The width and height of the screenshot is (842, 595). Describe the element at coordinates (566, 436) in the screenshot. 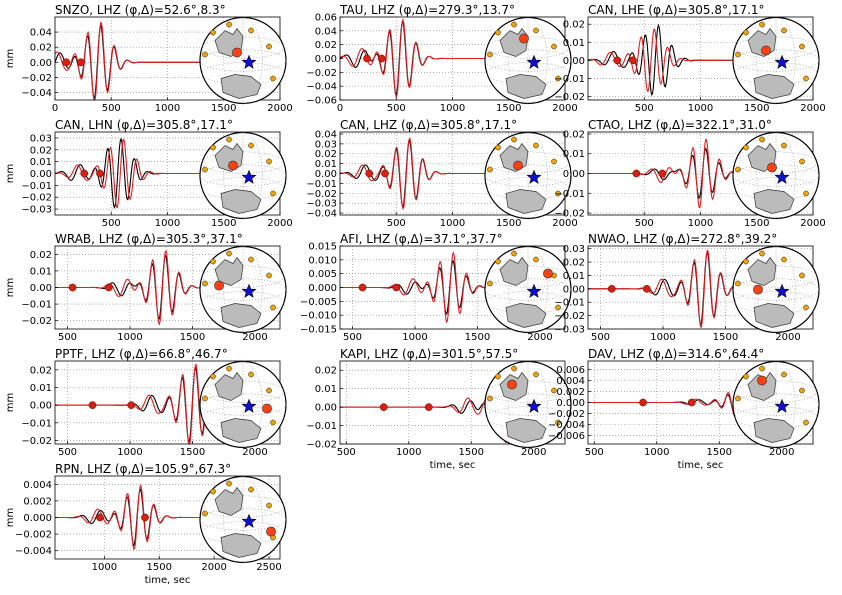

I see `y-tick-label: −0.006` at that location.